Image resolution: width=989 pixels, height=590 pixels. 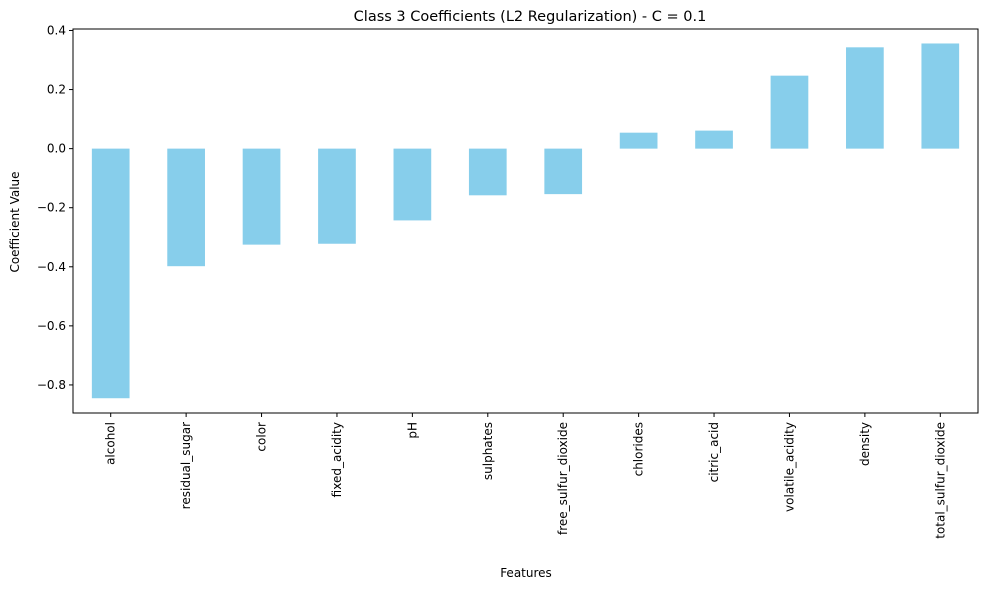 I want to click on x-tick-label: pH, so click(x=412, y=430).